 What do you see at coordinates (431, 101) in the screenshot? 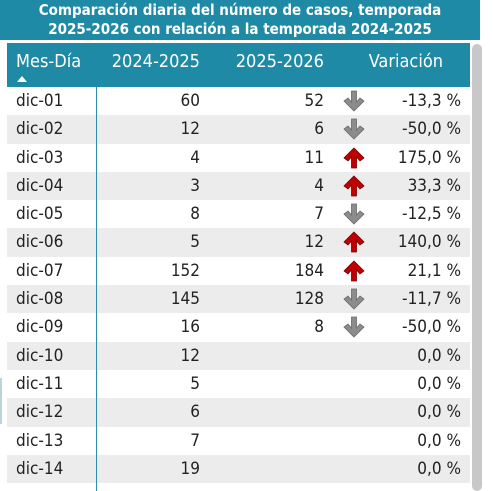
I see `cell-variacion: -13,3 %` at bounding box center [431, 101].